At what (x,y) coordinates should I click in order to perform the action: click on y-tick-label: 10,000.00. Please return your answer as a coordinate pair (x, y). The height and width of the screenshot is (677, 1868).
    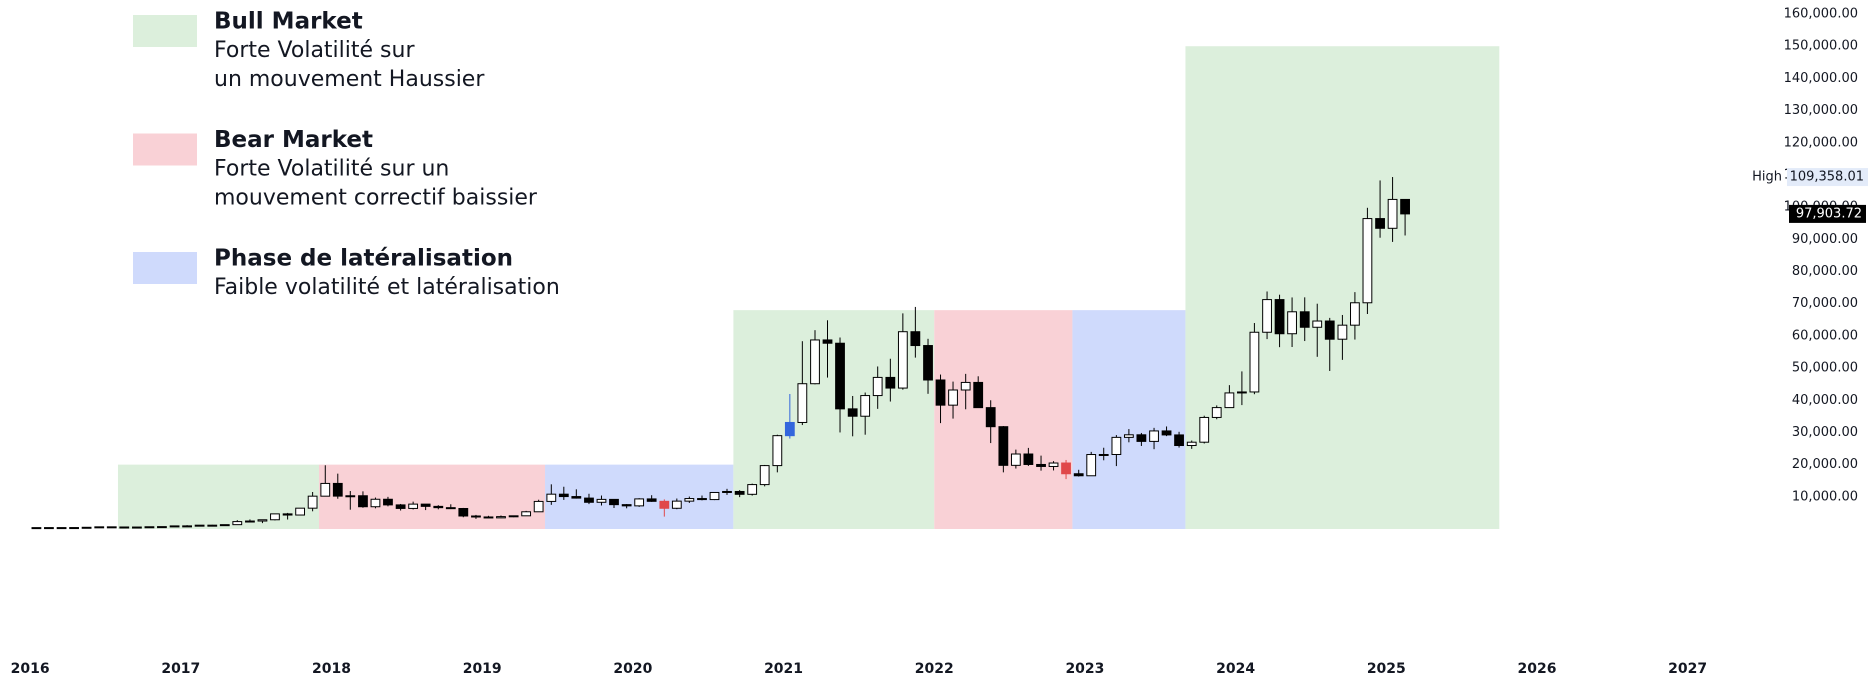
    Looking at the image, I should click on (1825, 496).